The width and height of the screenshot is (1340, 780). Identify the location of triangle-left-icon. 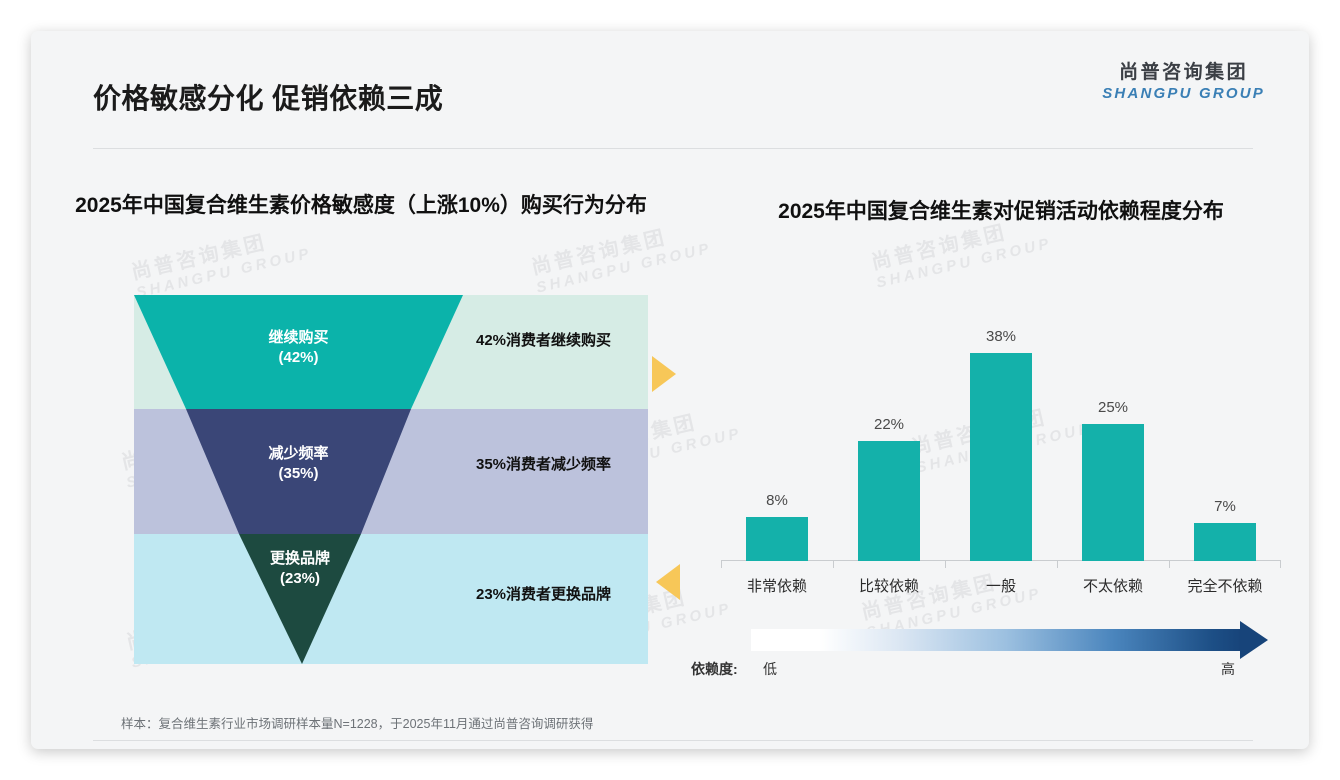
(668, 582).